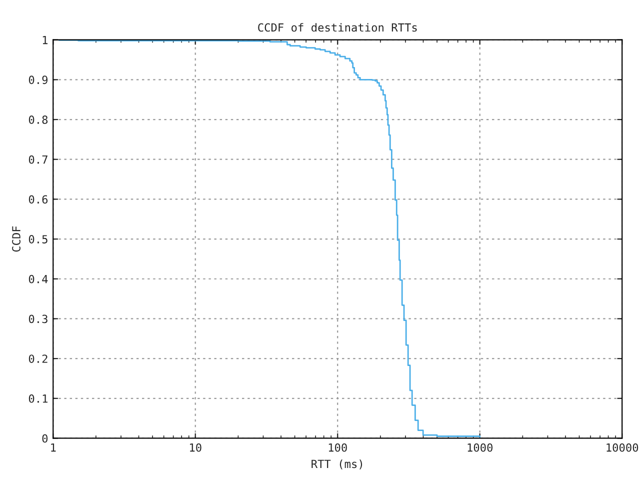 This screenshot has height=480, width=640. Describe the element at coordinates (337, 447) in the screenshot. I see `x-tick-label: 100` at that location.